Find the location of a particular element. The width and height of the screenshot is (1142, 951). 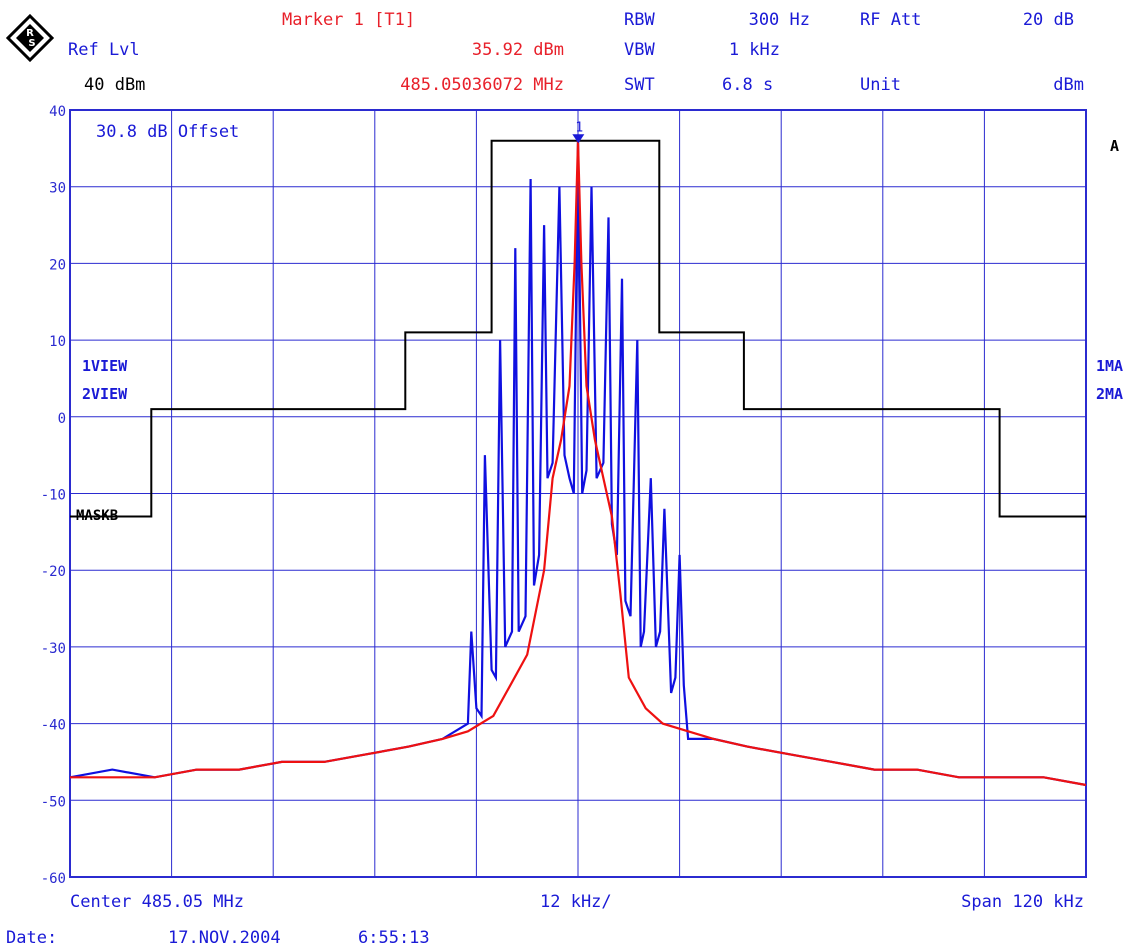

svg-text: R is located at coordinates (30, 33).